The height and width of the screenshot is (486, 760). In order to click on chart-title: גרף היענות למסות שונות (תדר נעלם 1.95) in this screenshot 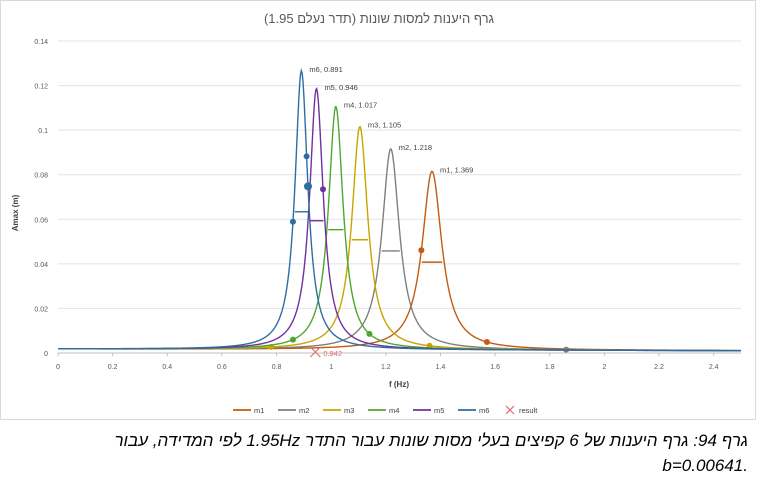, I will do `click(379, 18)`.